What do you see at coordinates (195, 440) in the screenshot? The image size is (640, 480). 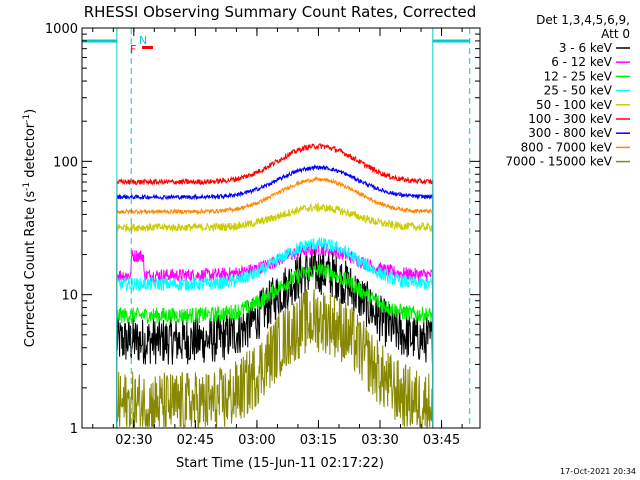 I see `x-tick-label: 02:45` at bounding box center [195, 440].